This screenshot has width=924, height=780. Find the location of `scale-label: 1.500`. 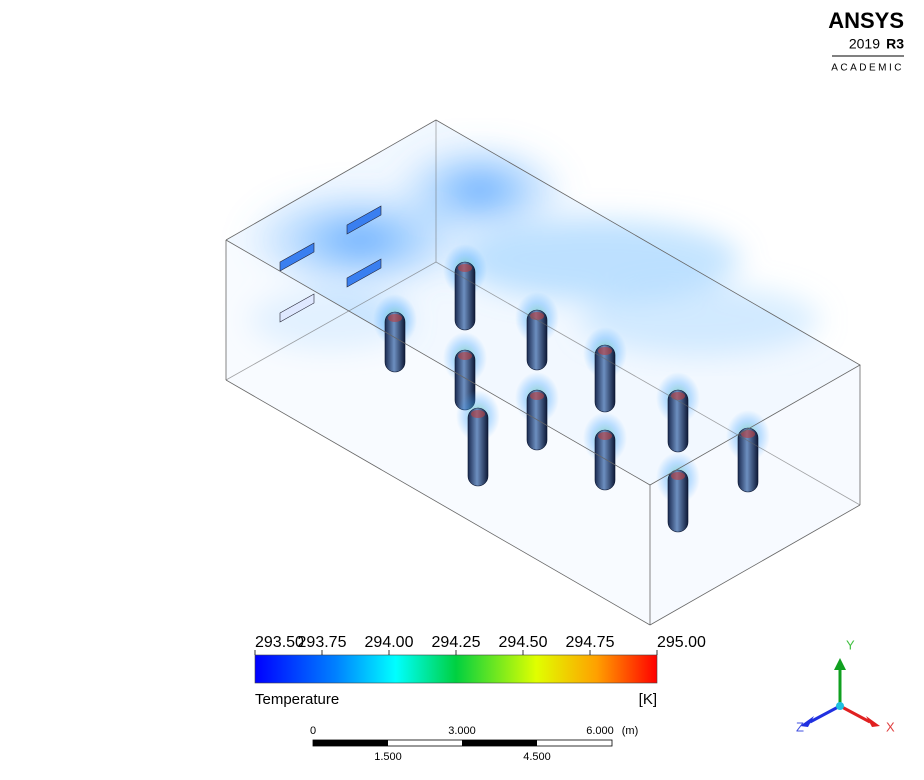

scale-label: 1.500 is located at coordinates (388, 757).